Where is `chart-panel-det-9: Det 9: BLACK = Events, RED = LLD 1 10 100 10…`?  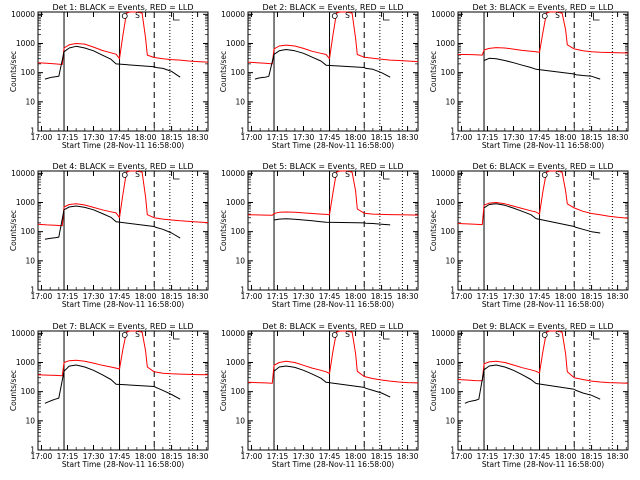 chart-panel-det-9: Det 9: BLACK = Events, RED = LLD 1 10 100 10… is located at coordinates (529, 395).